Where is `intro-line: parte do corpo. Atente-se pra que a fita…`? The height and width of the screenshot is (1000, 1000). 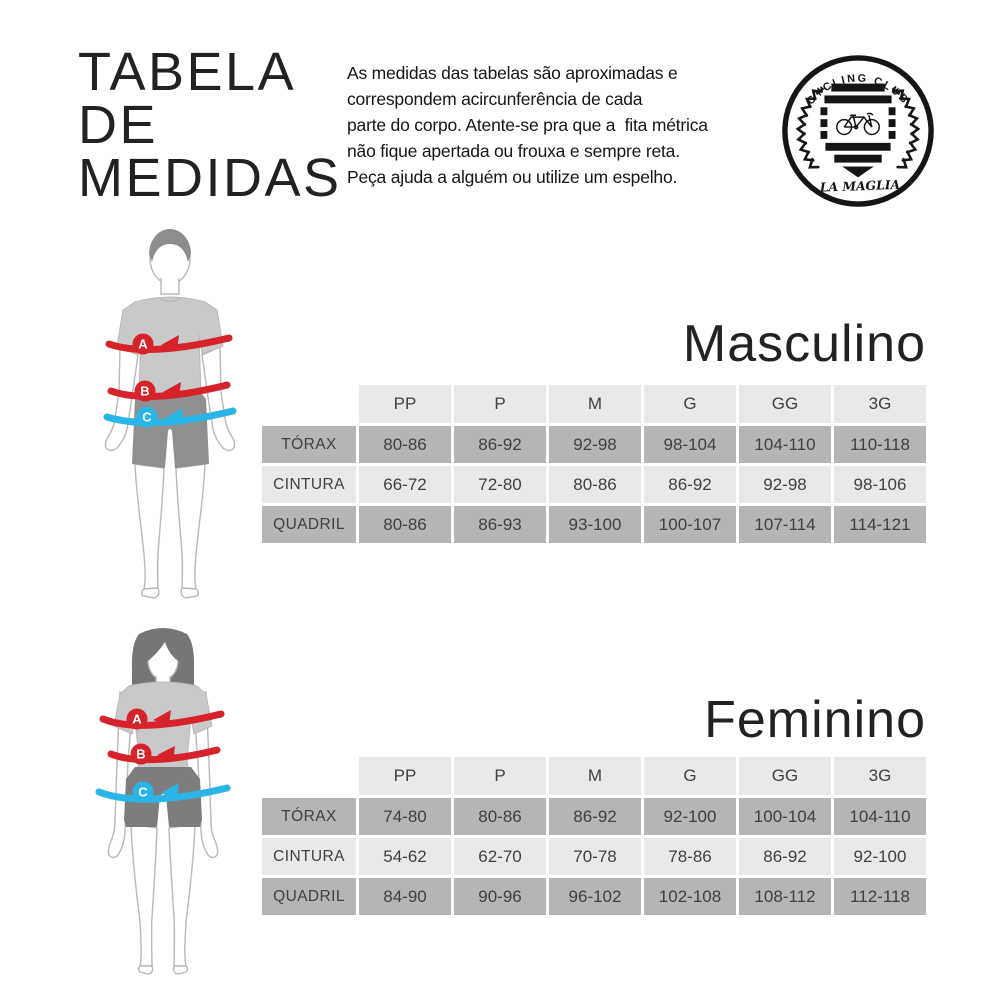
intro-line: parte do corpo. Atente-se pra que a fita… is located at coordinates (527, 125).